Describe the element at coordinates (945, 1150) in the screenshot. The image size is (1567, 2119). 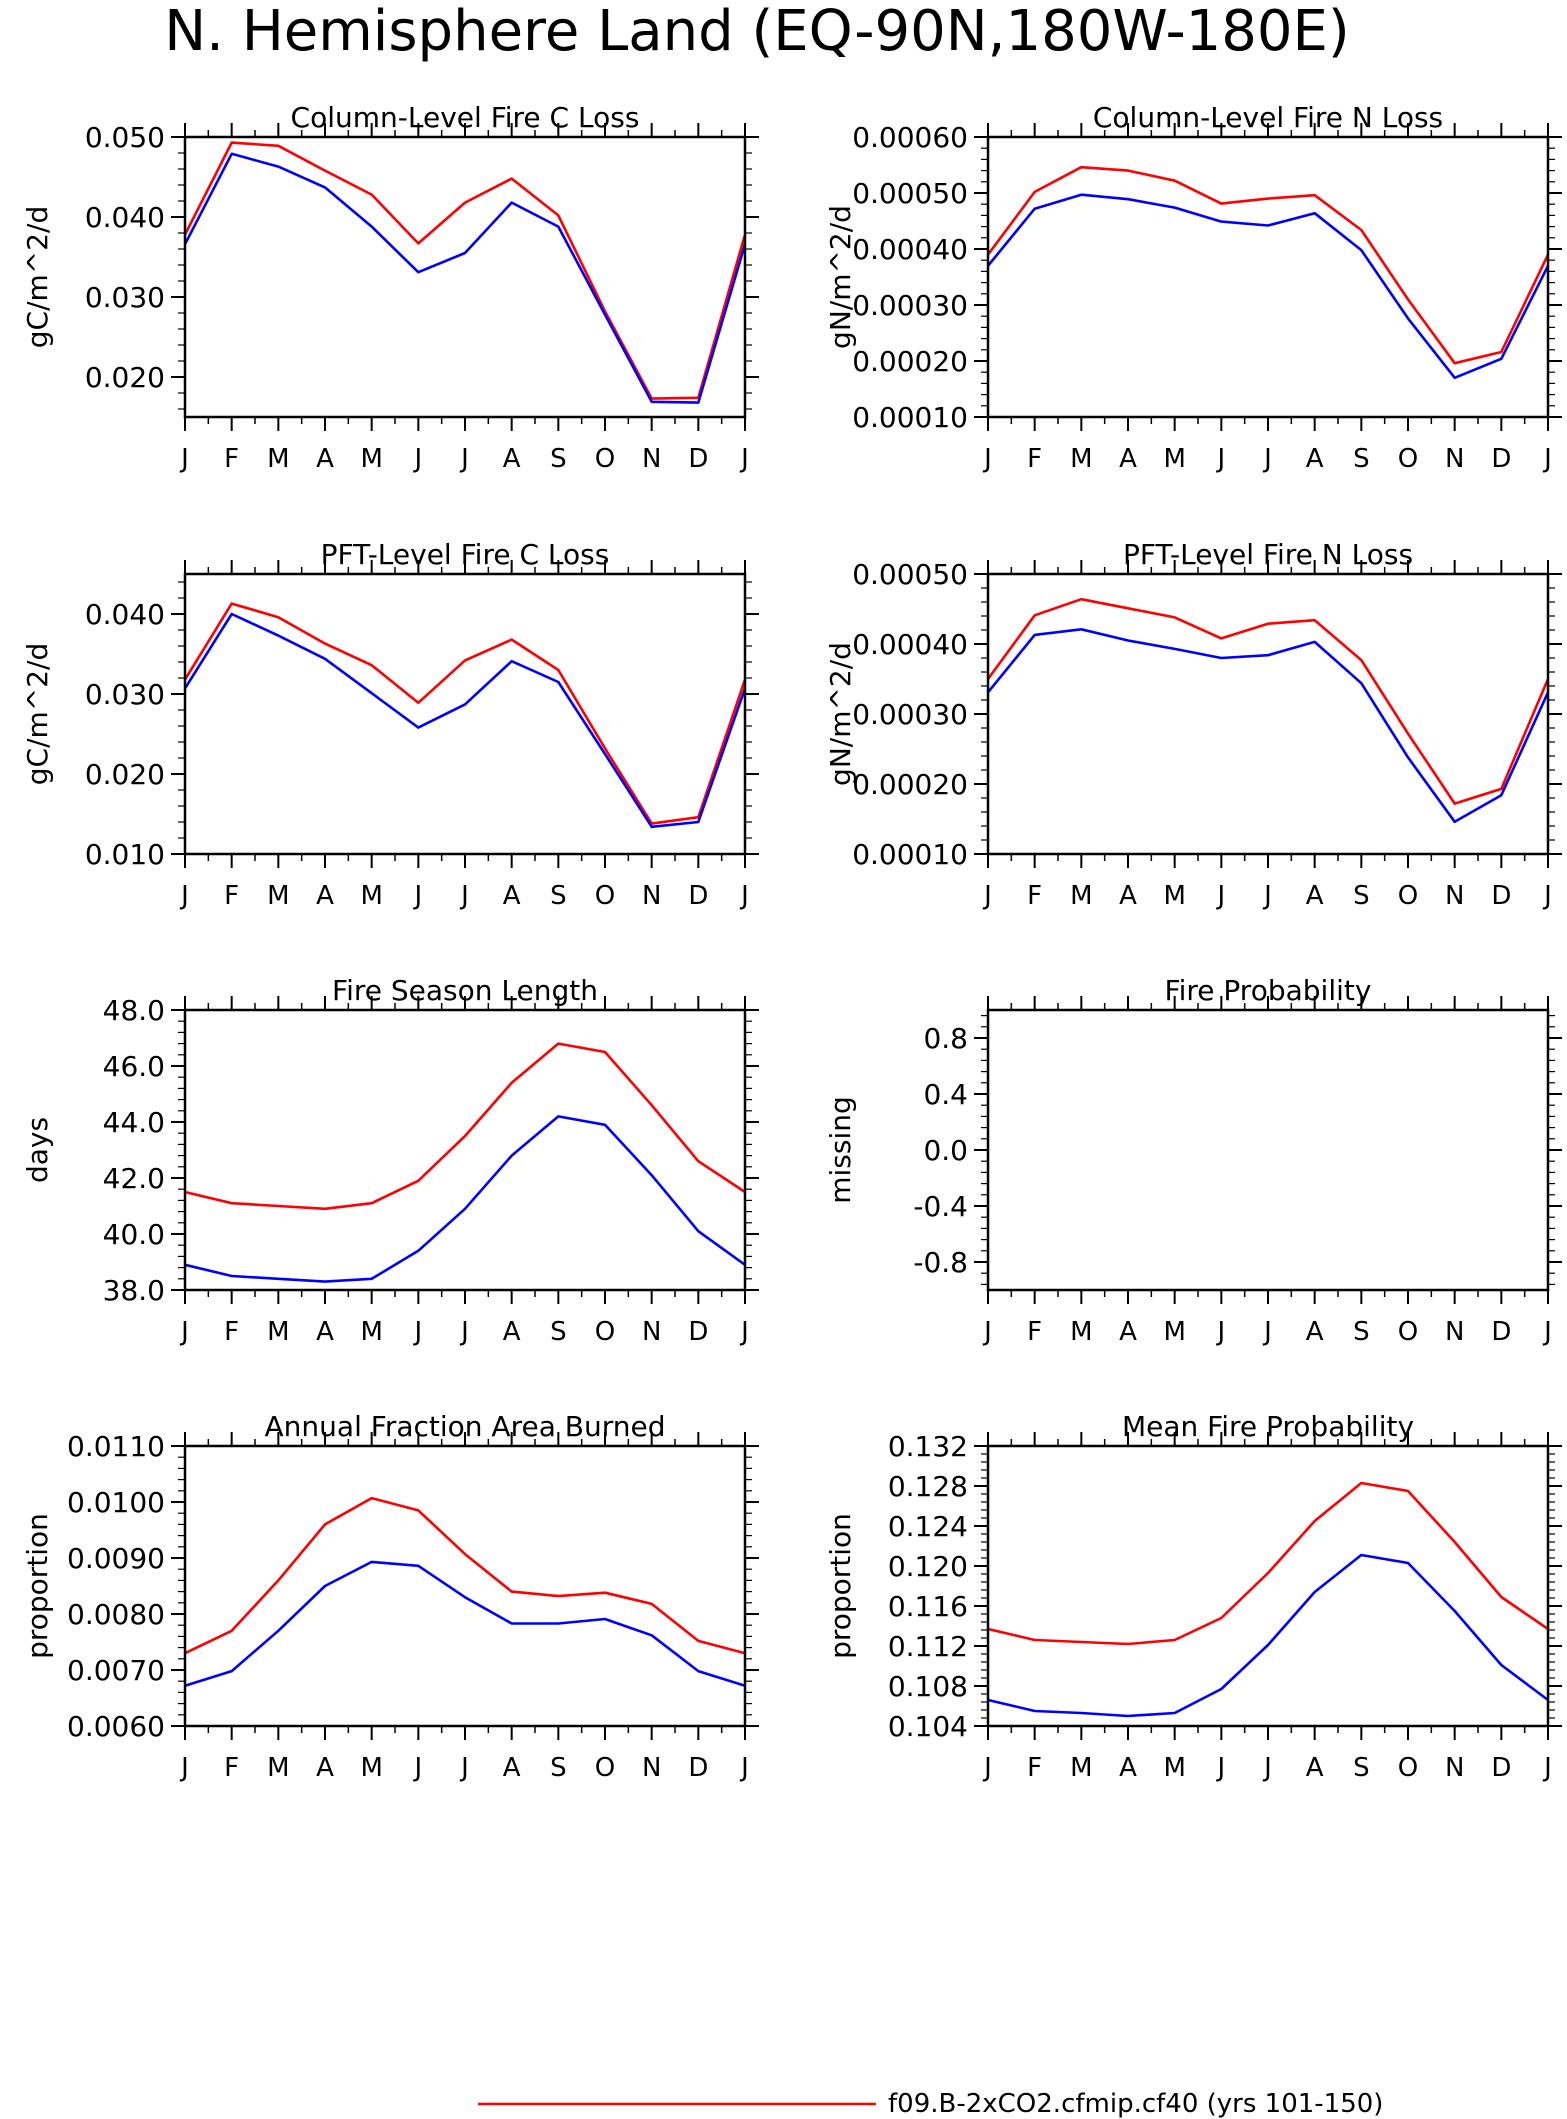
I see `y-tick-label: 0.0` at that location.